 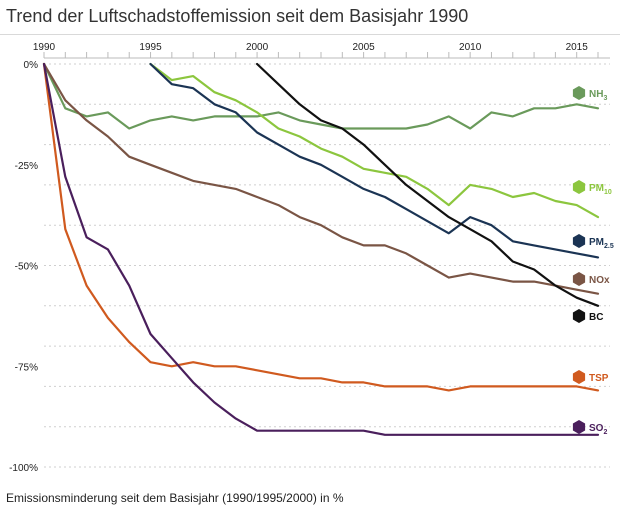 What do you see at coordinates (26, 166) in the screenshot?
I see `y-tick-label: -25%` at bounding box center [26, 166].